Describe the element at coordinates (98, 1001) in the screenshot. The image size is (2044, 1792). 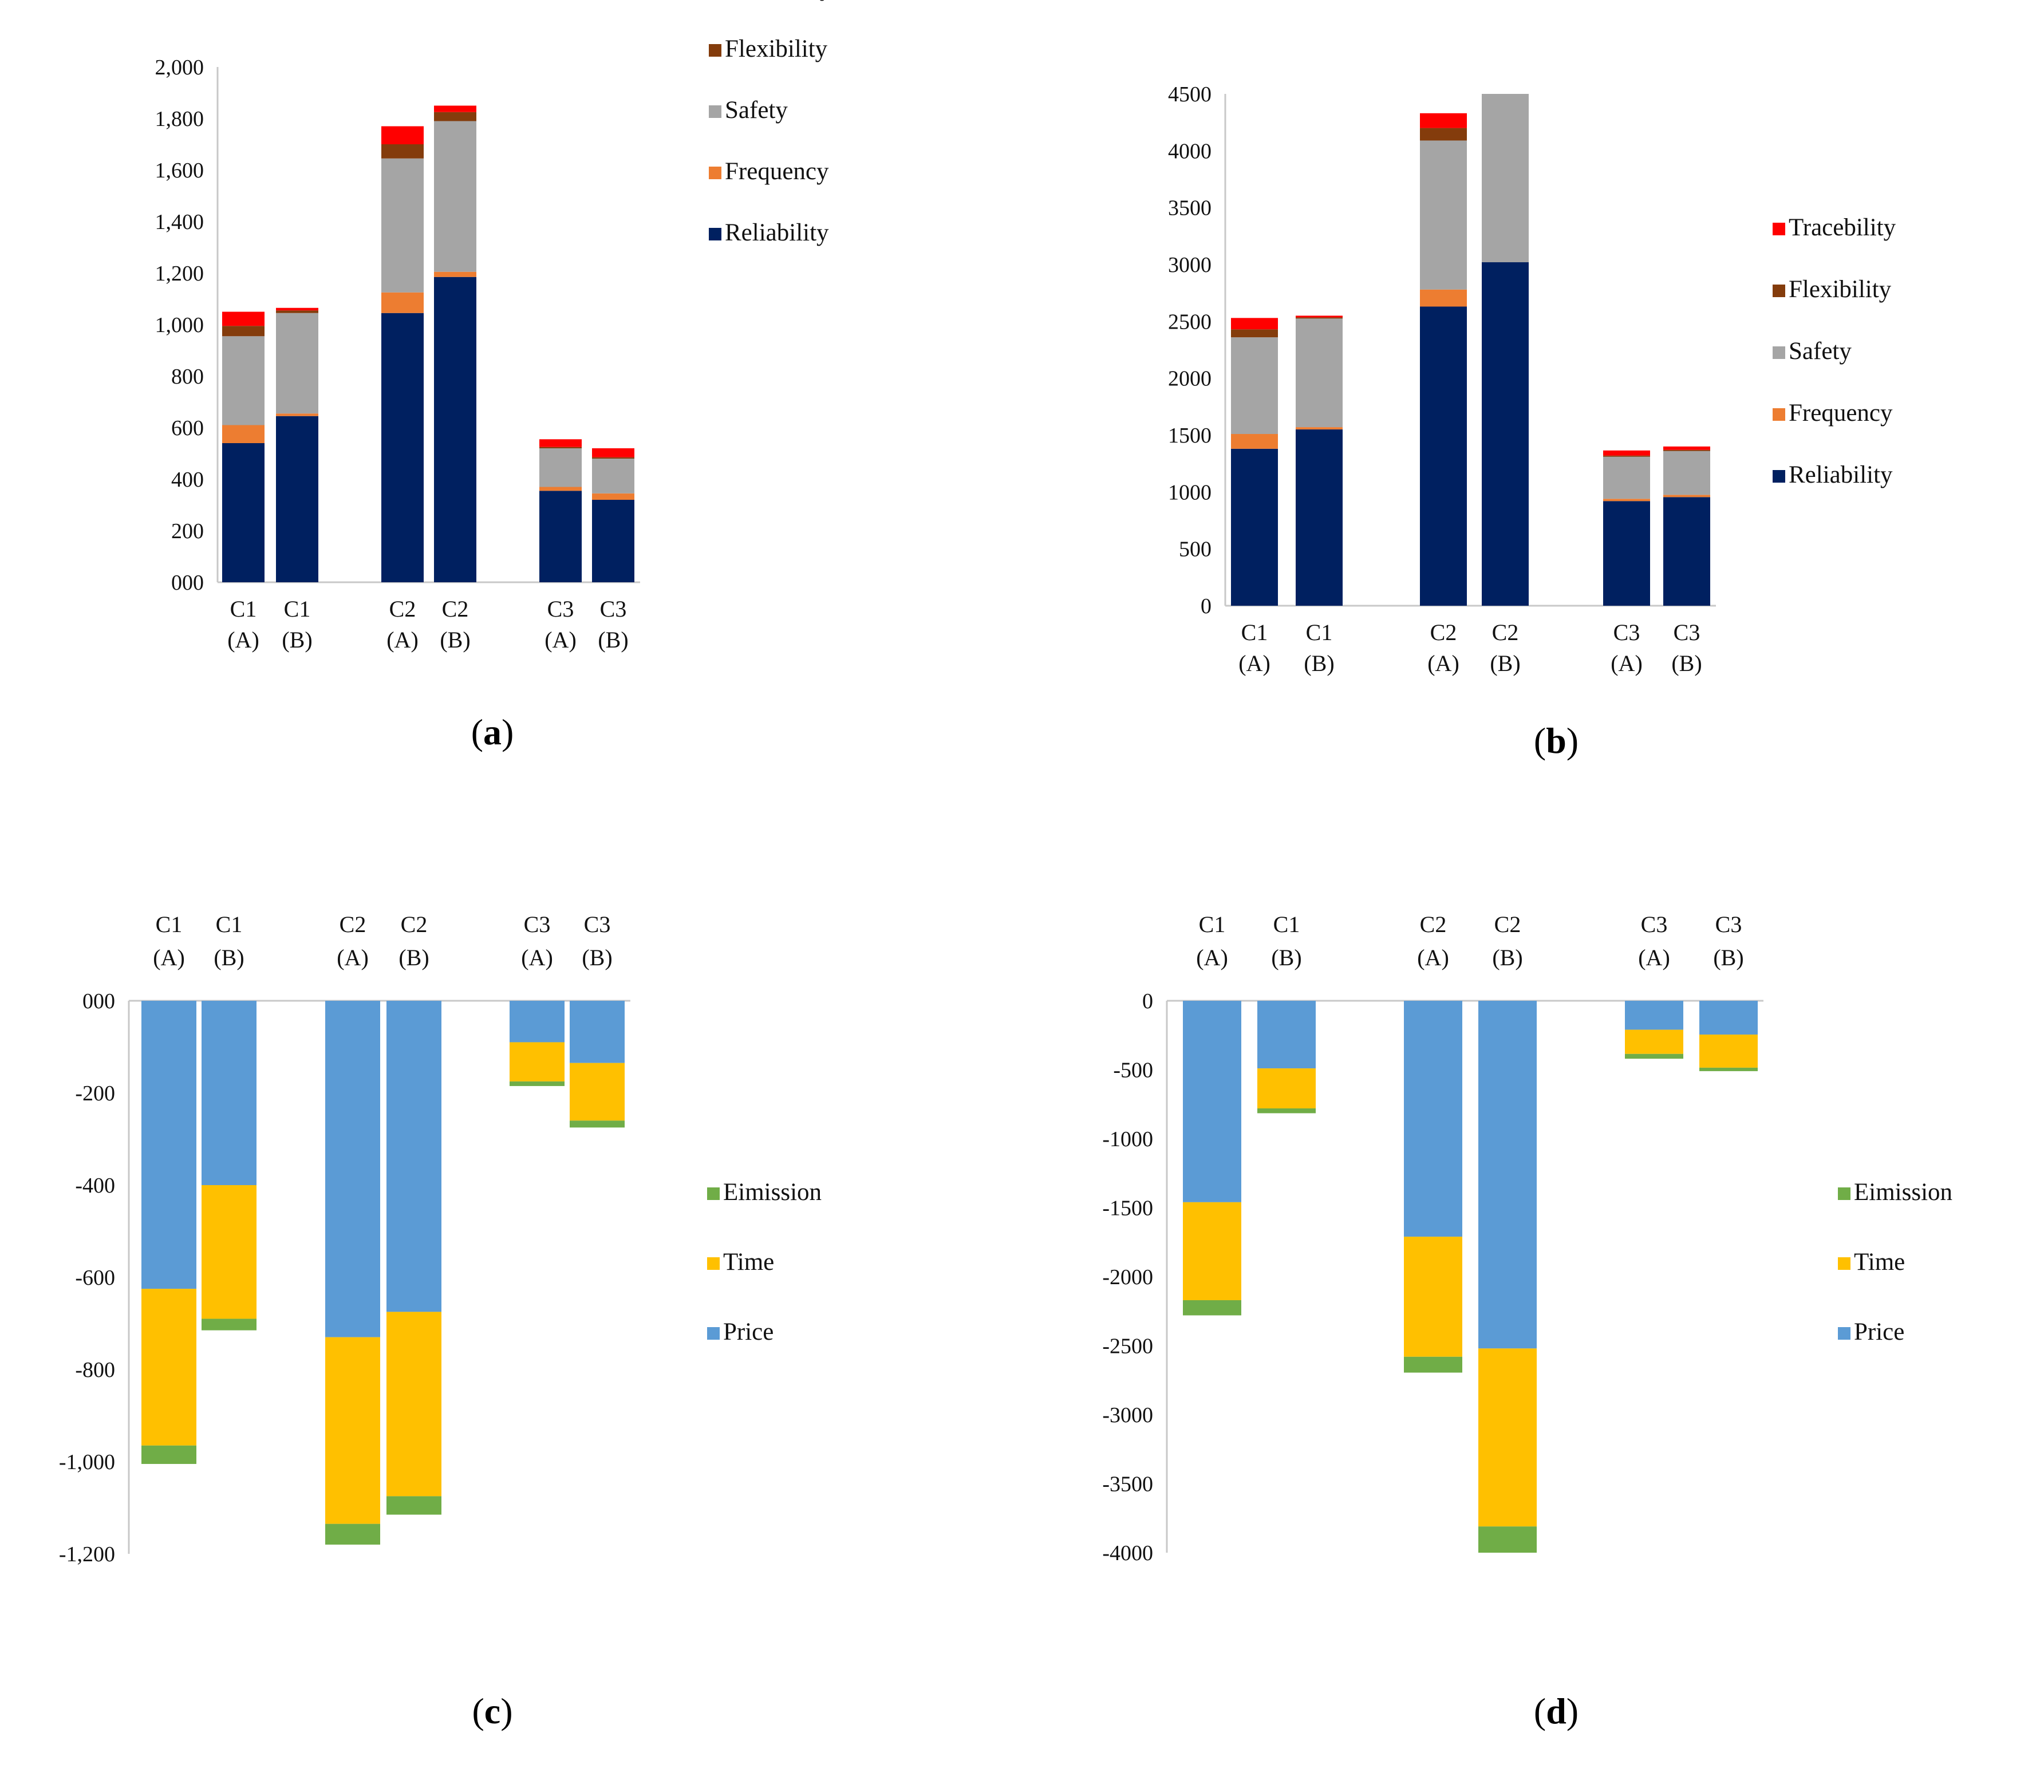
I see `y-tick-label: 000` at that location.